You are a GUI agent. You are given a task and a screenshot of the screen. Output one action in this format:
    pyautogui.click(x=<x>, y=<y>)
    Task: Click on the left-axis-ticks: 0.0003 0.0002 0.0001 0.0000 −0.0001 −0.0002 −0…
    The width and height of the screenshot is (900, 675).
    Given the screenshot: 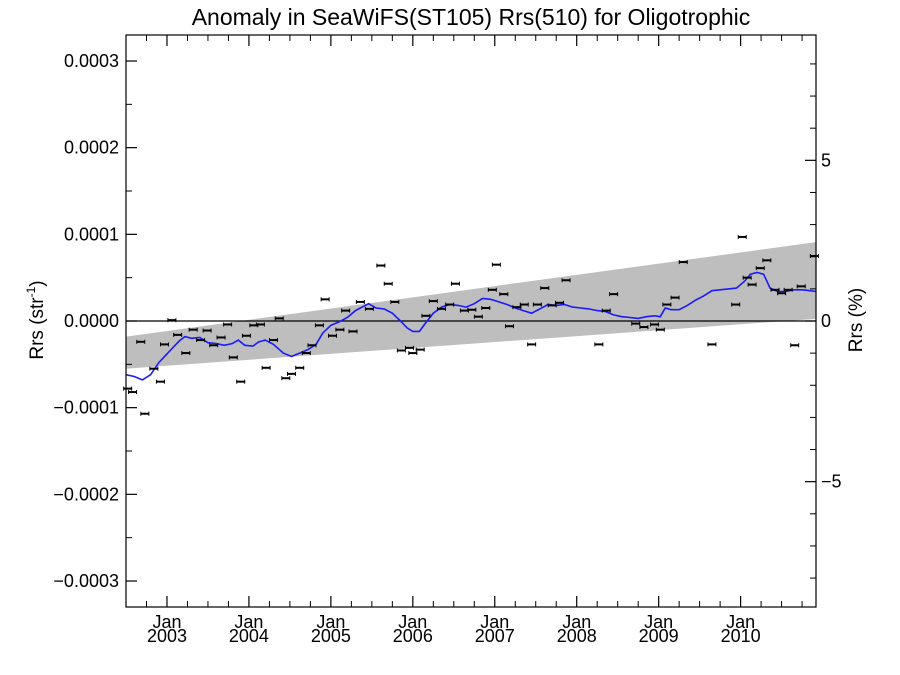 What is the action you would take?
    pyautogui.click(x=95, y=321)
    